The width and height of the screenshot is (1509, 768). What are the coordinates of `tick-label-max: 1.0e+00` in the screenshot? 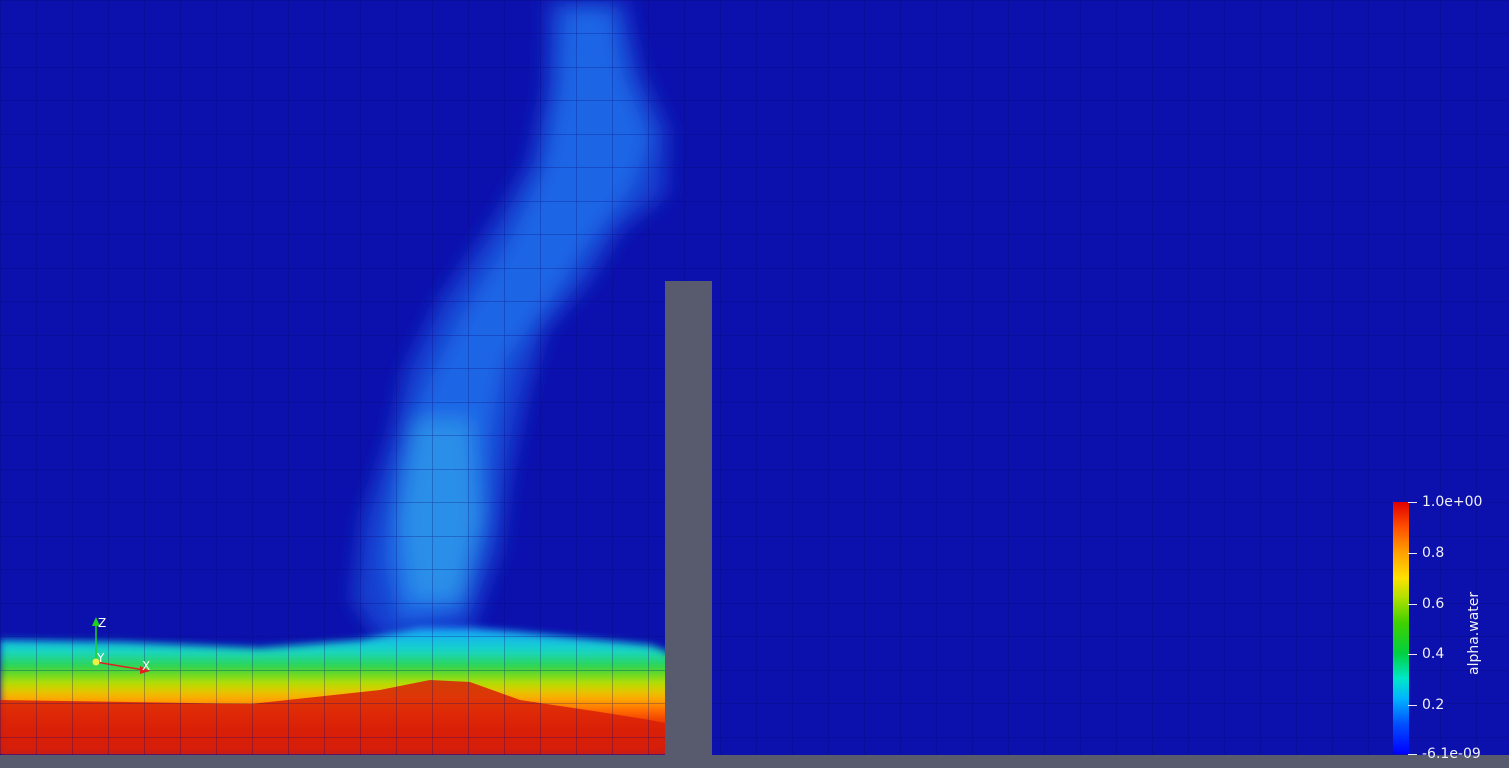 It's located at (1452, 502).